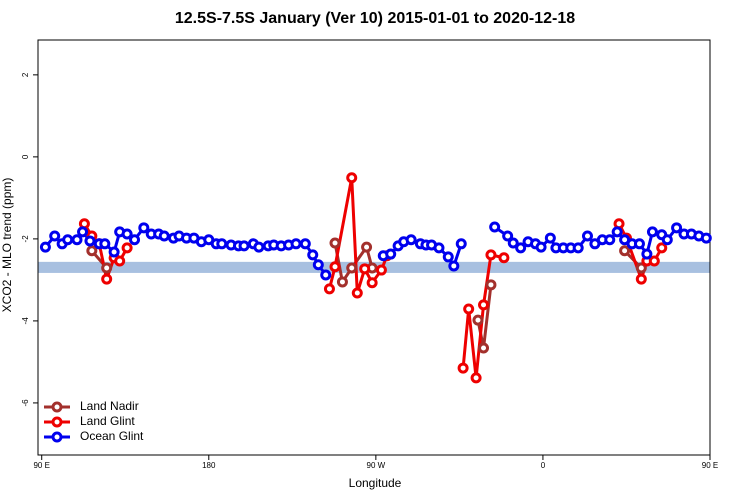  Describe the element at coordinates (107, 421) in the screenshot. I see `legend-label: Land Glint` at that location.